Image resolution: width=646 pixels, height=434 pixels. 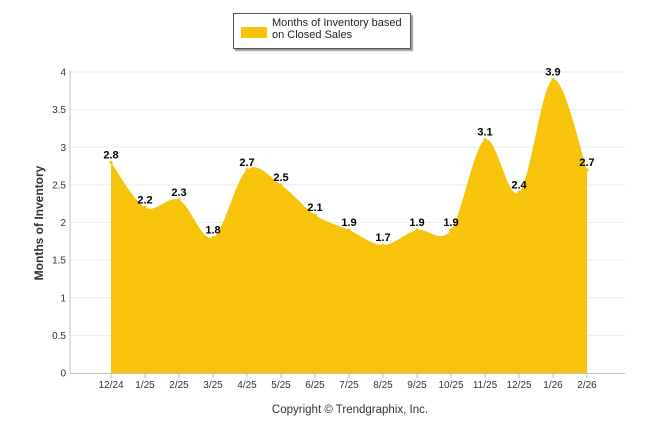 What do you see at coordinates (178, 193) in the screenshot?
I see `data-label: 2.3` at bounding box center [178, 193].